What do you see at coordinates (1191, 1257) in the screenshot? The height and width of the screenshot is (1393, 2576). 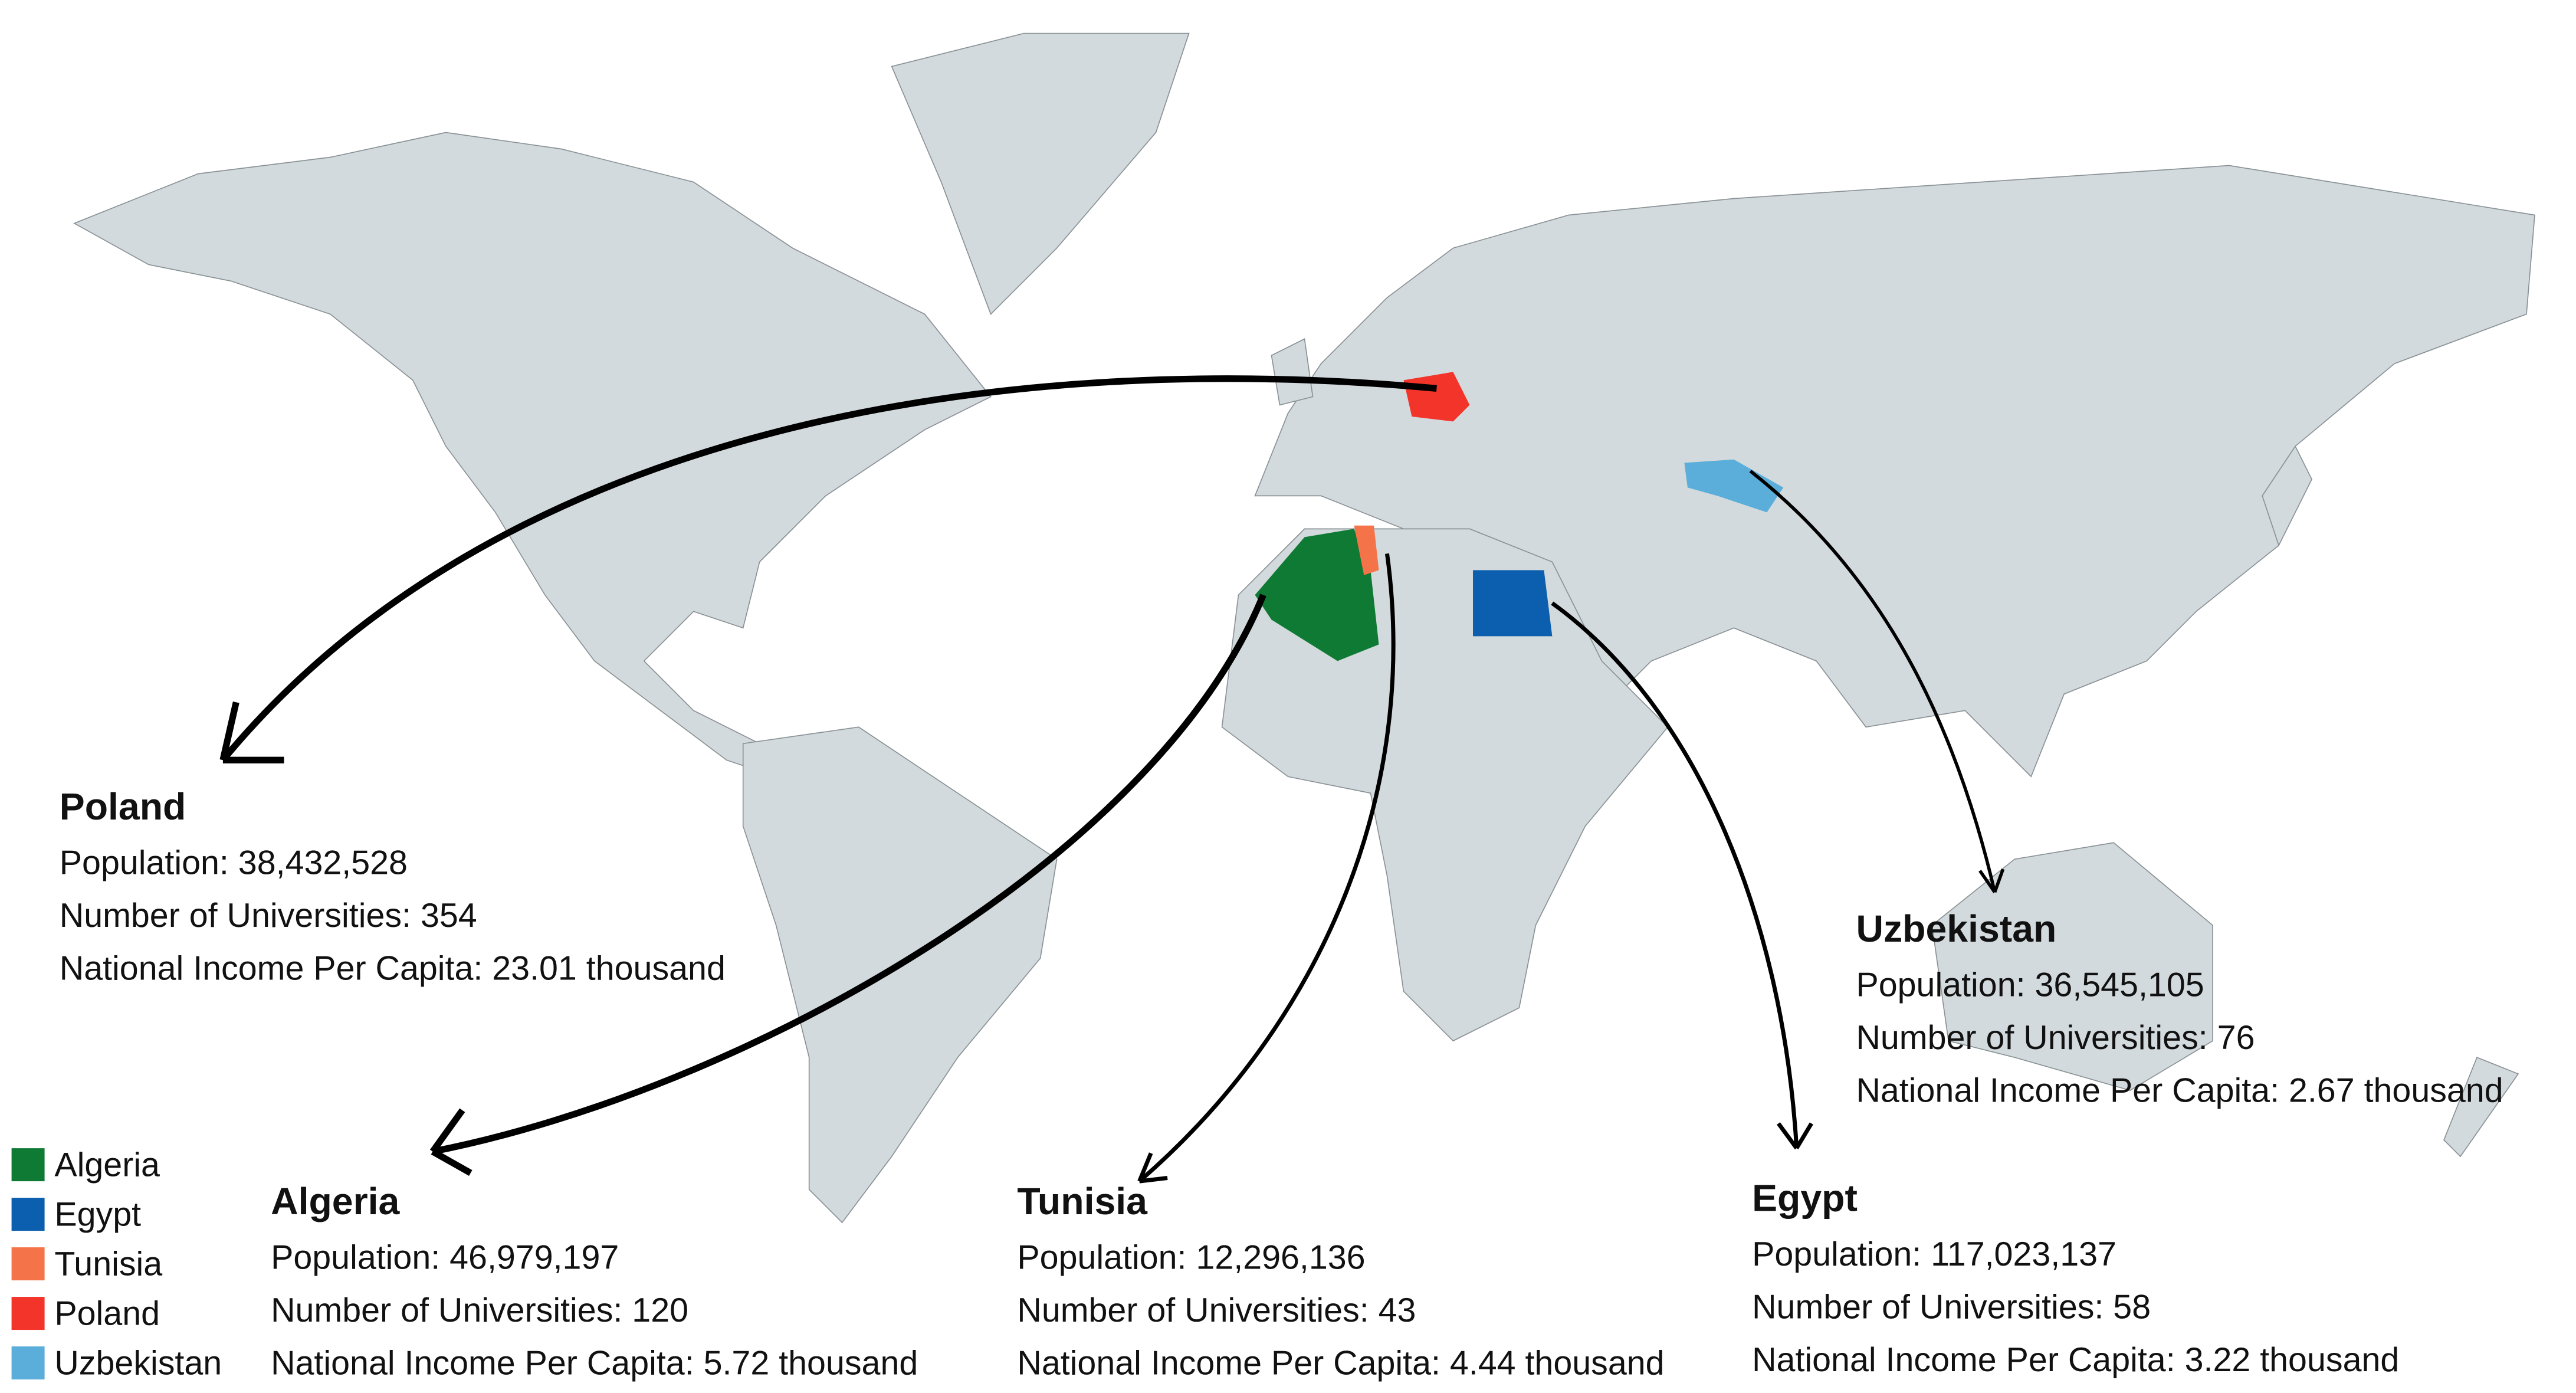 I see `country-population: Population: 12,296,136` at bounding box center [1191, 1257].